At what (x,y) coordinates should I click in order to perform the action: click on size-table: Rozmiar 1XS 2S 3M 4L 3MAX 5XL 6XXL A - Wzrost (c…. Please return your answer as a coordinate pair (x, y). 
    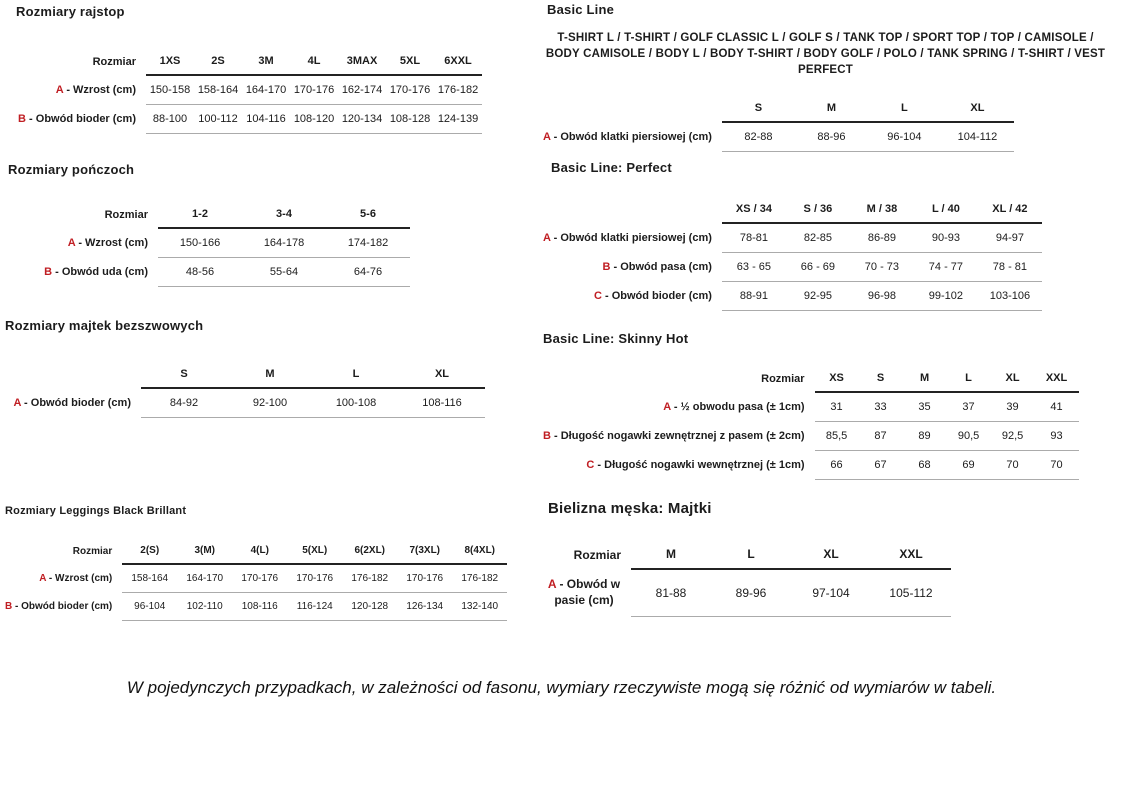
    Looking at the image, I should click on (245, 93).